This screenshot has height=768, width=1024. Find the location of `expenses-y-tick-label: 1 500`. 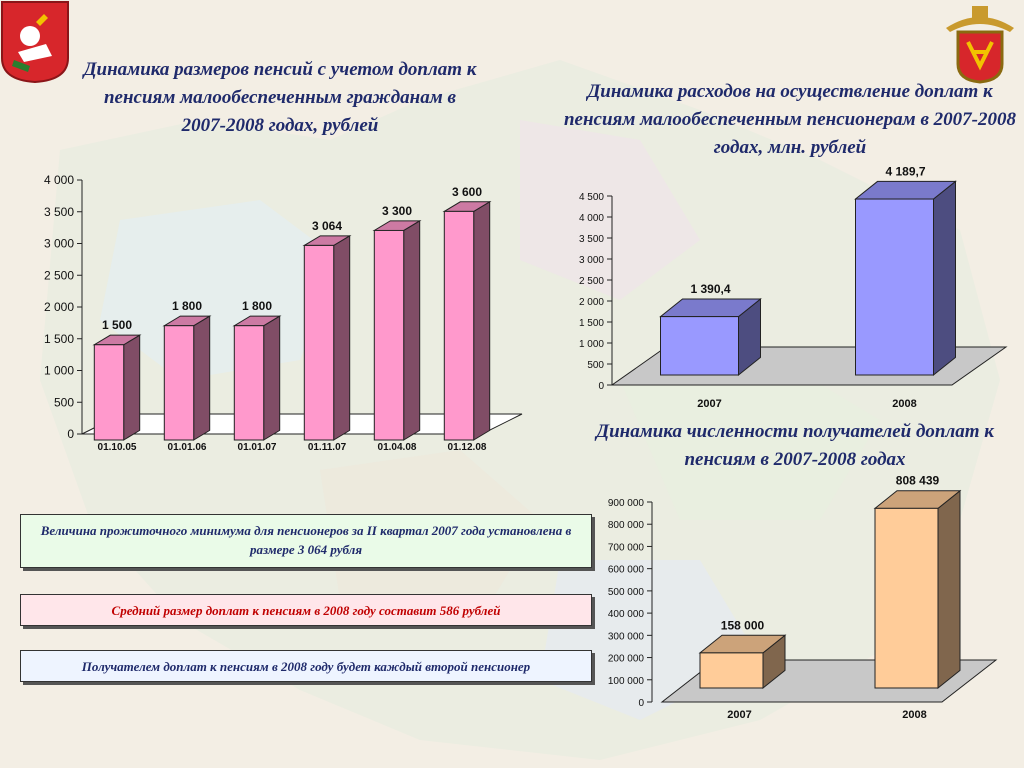

expenses-y-tick-label: 1 500 is located at coordinates (591, 323).